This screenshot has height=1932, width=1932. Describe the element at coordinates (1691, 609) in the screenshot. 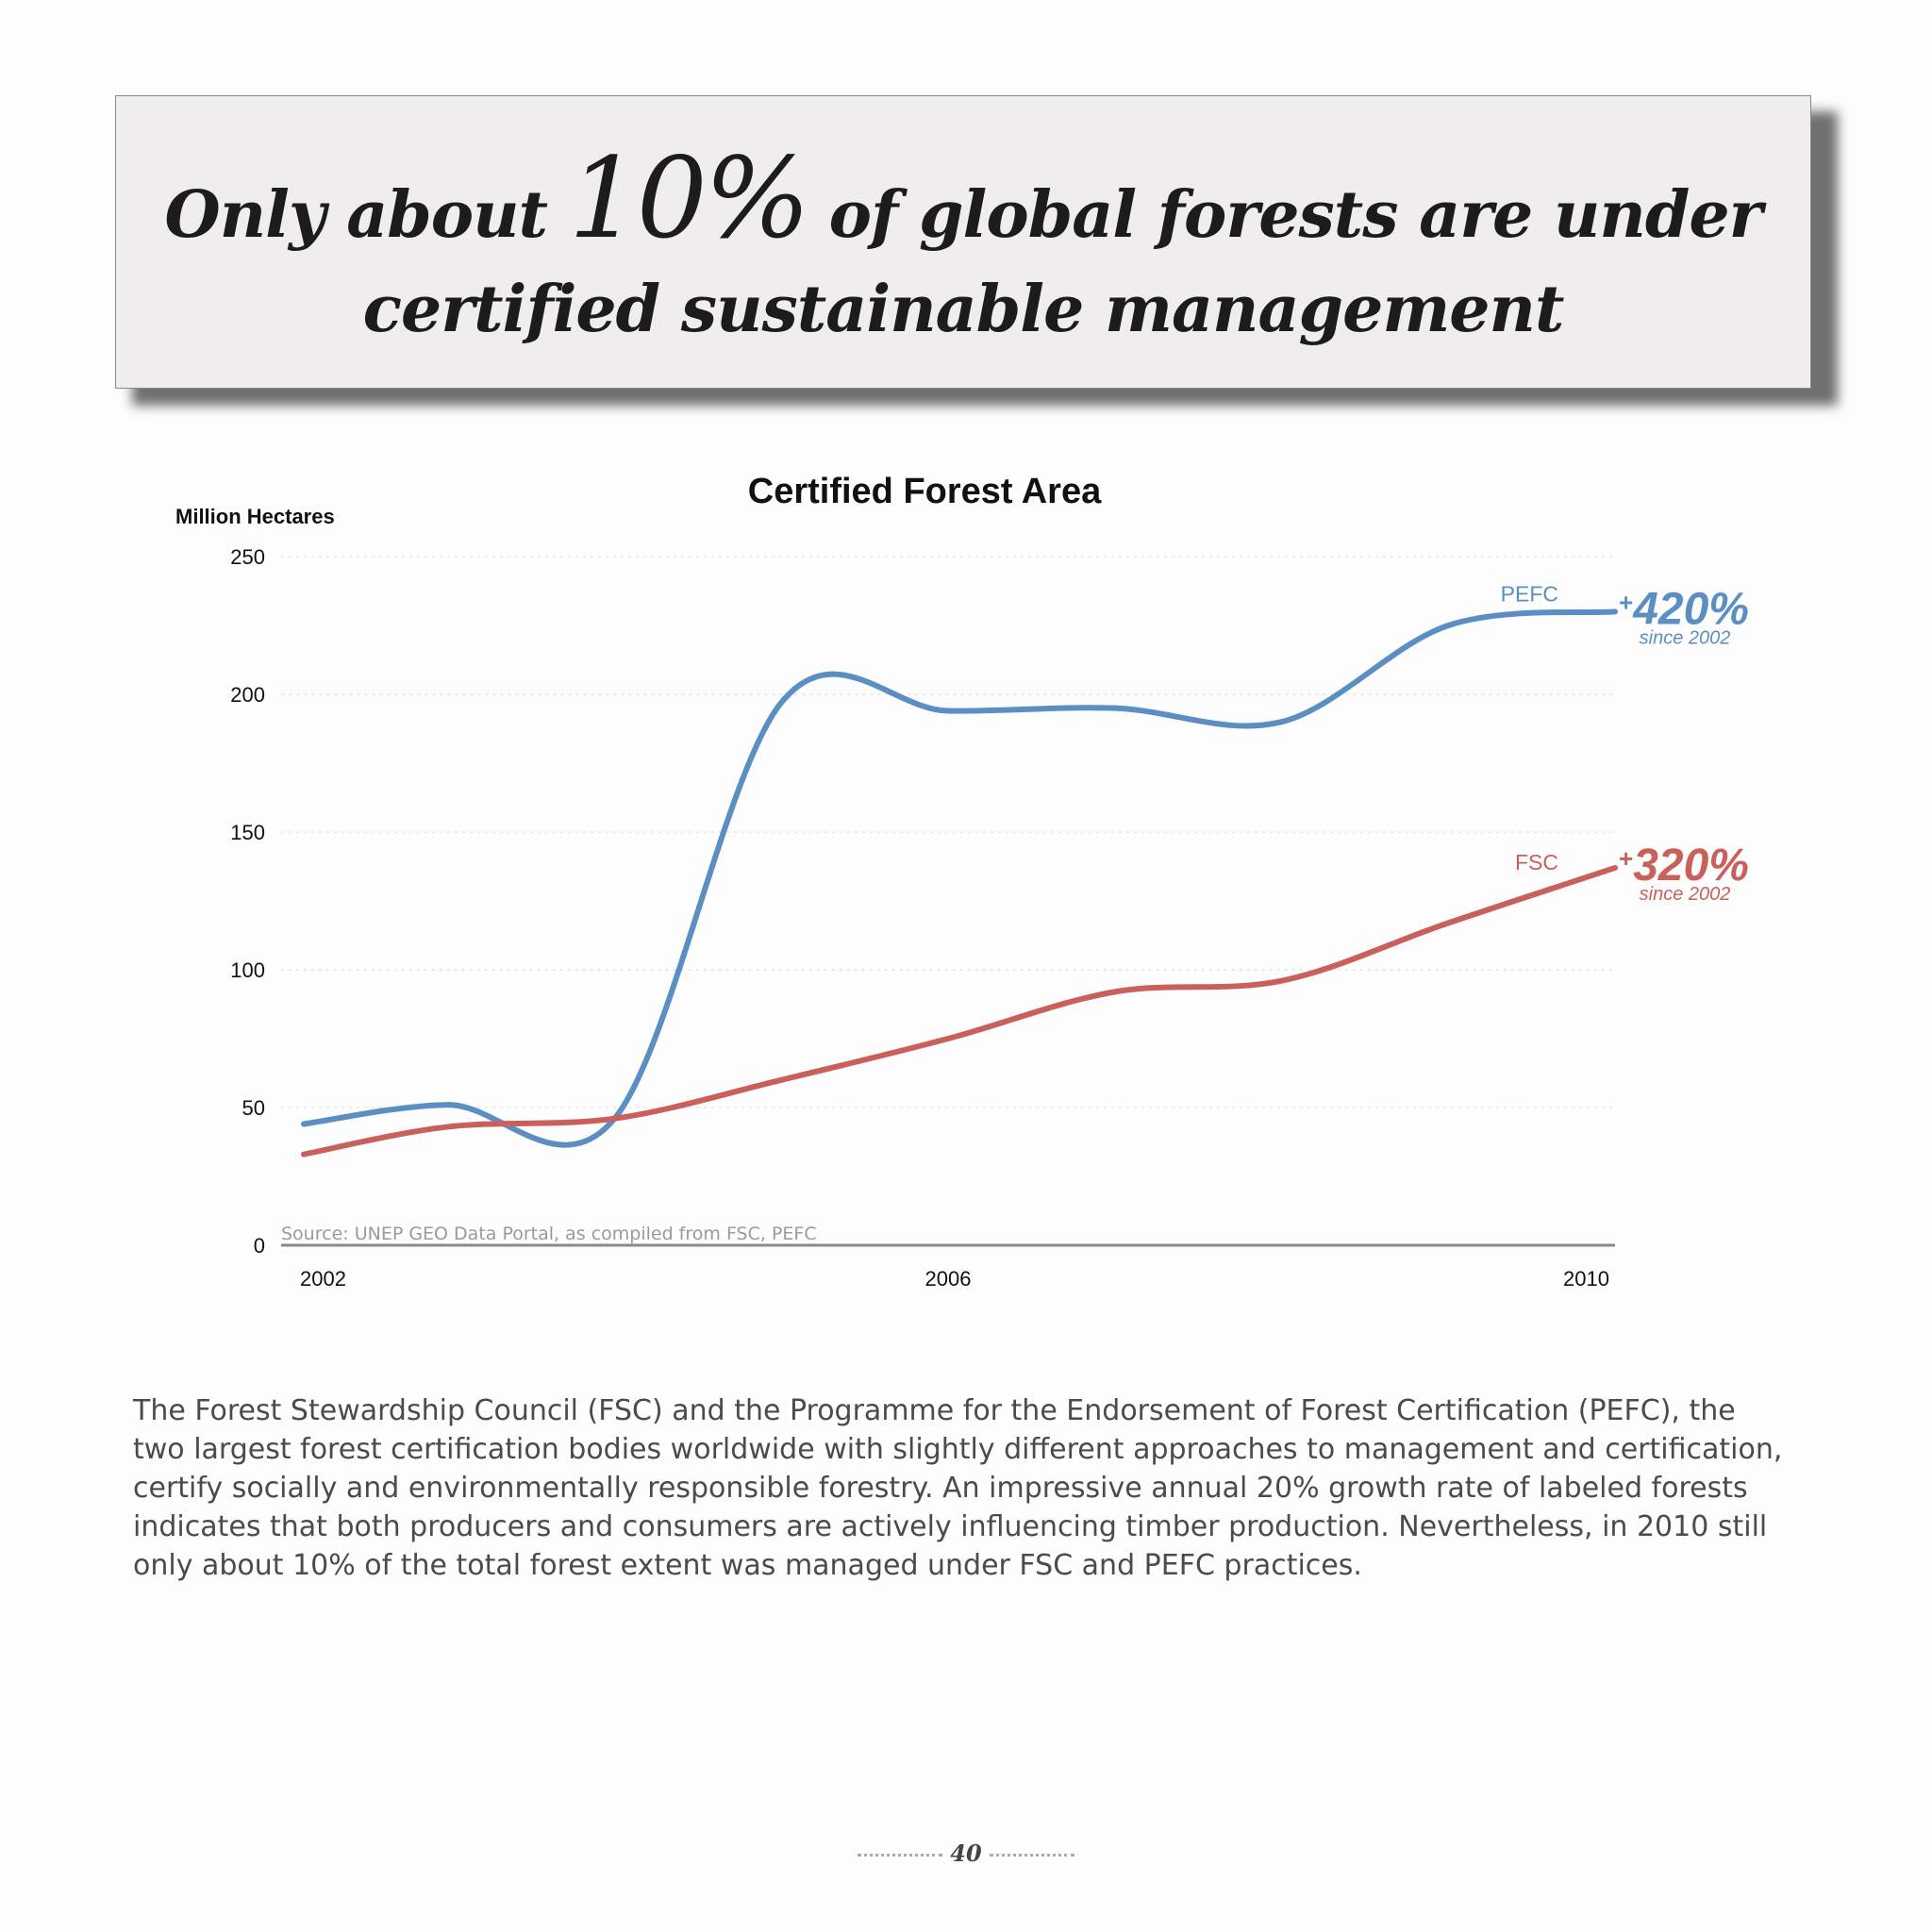

I see `pefc-growth-percent: 420%` at that location.